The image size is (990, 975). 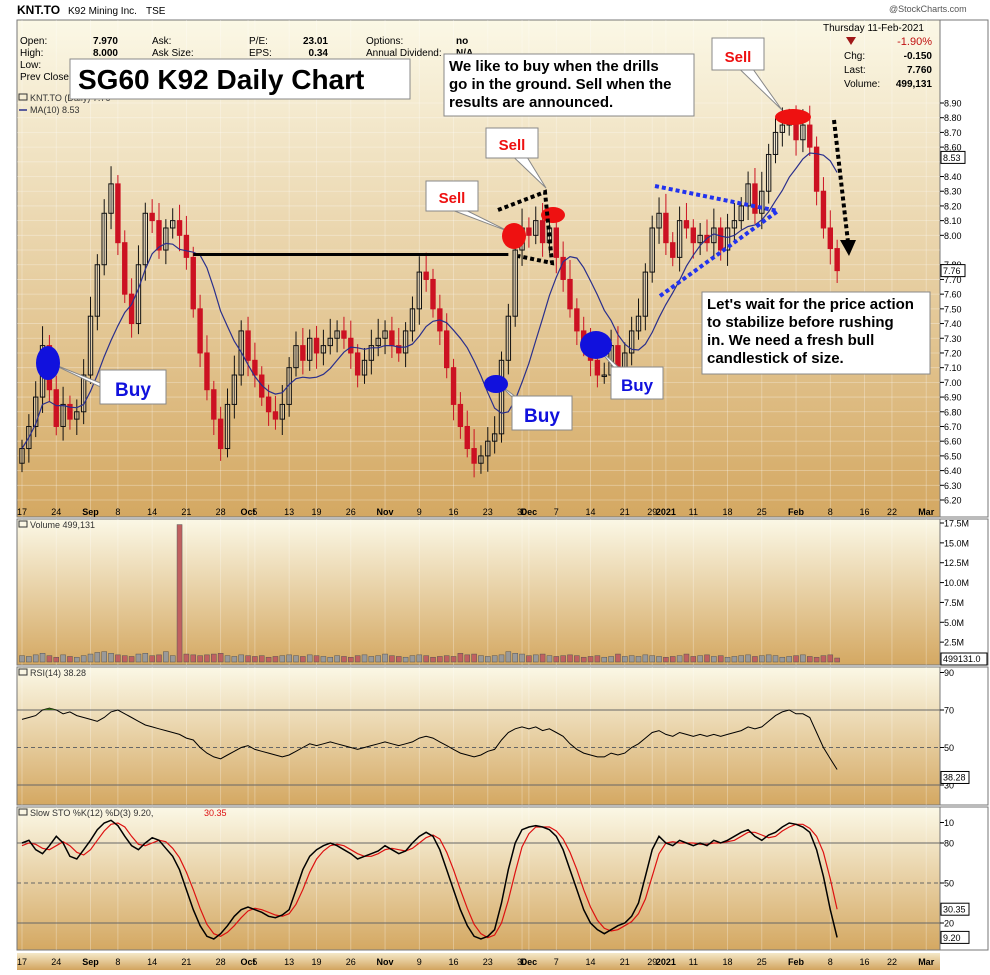 What do you see at coordinates (926, 962) in the screenshot?
I see `date-tick-label: Mar` at bounding box center [926, 962].